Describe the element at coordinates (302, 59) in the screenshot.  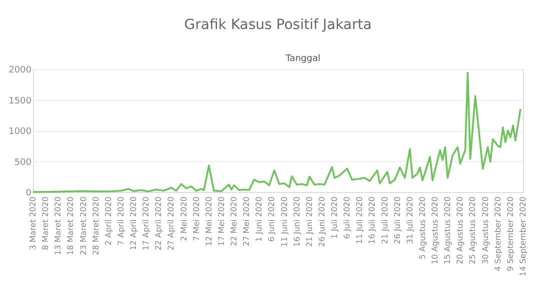
I see `x-axis-title: Tanggal` at that location.